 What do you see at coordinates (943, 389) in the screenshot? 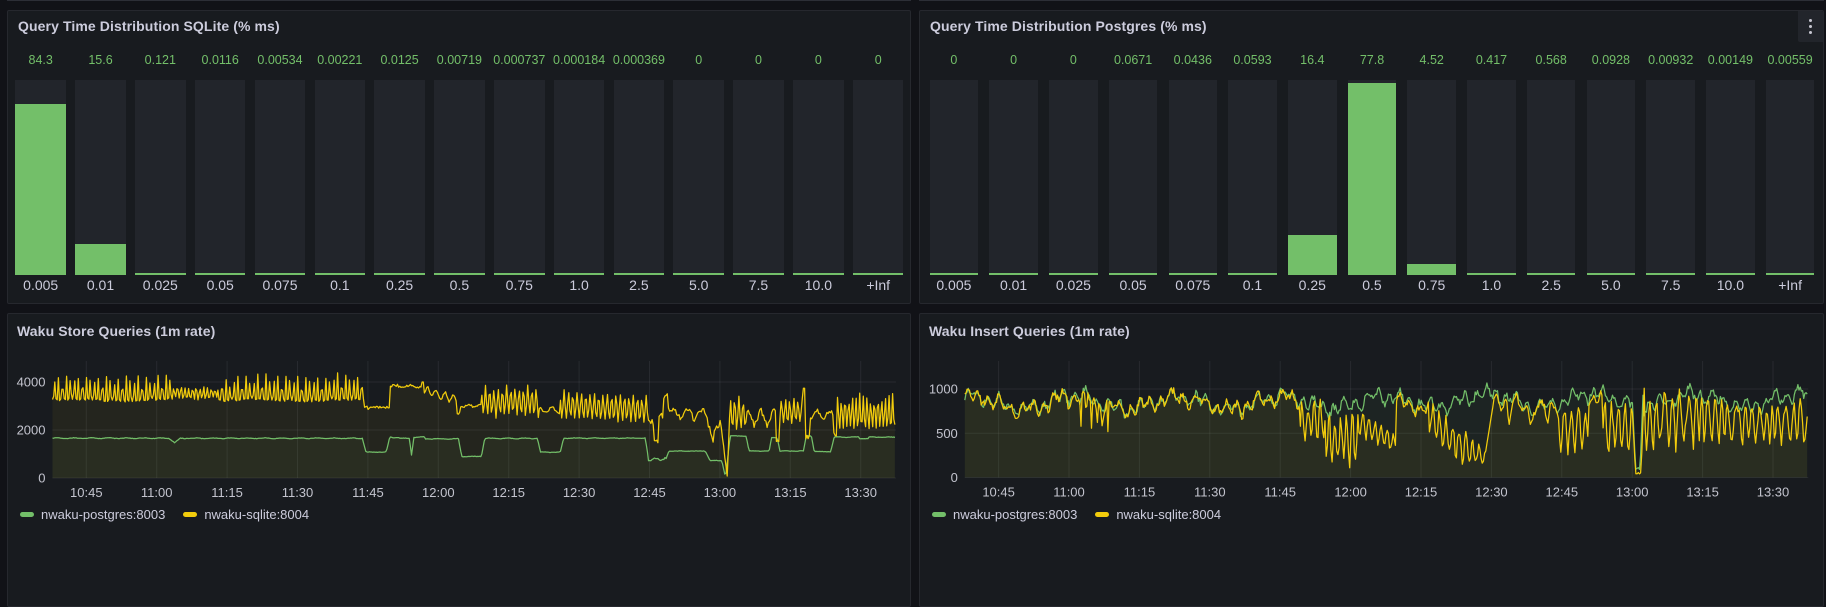
I see `svg-text: 1000` at bounding box center [943, 389].